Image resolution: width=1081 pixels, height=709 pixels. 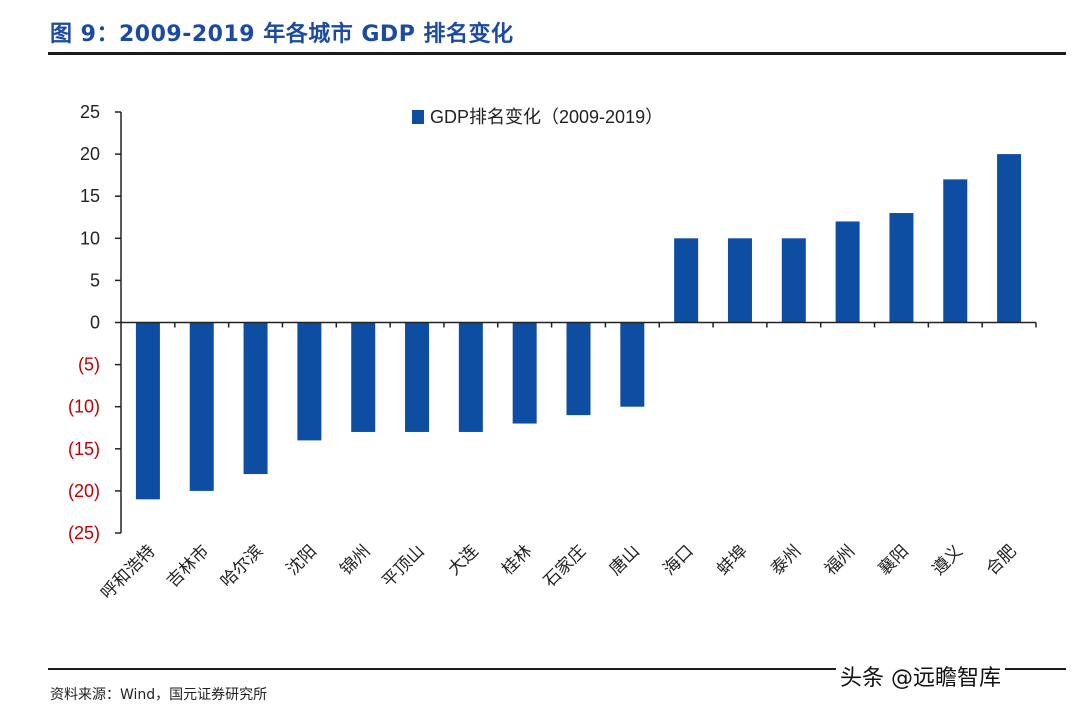 What do you see at coordinates (564, 565) in the screenshot?
I see `x-category-label: 石家庄` at bounding box center [564, 565].